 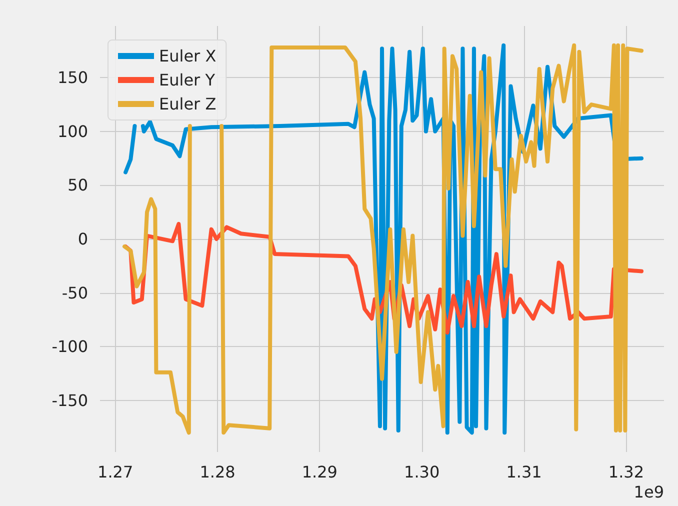 I want to click on y-tick-label: 0, so click(x=83, y=239).